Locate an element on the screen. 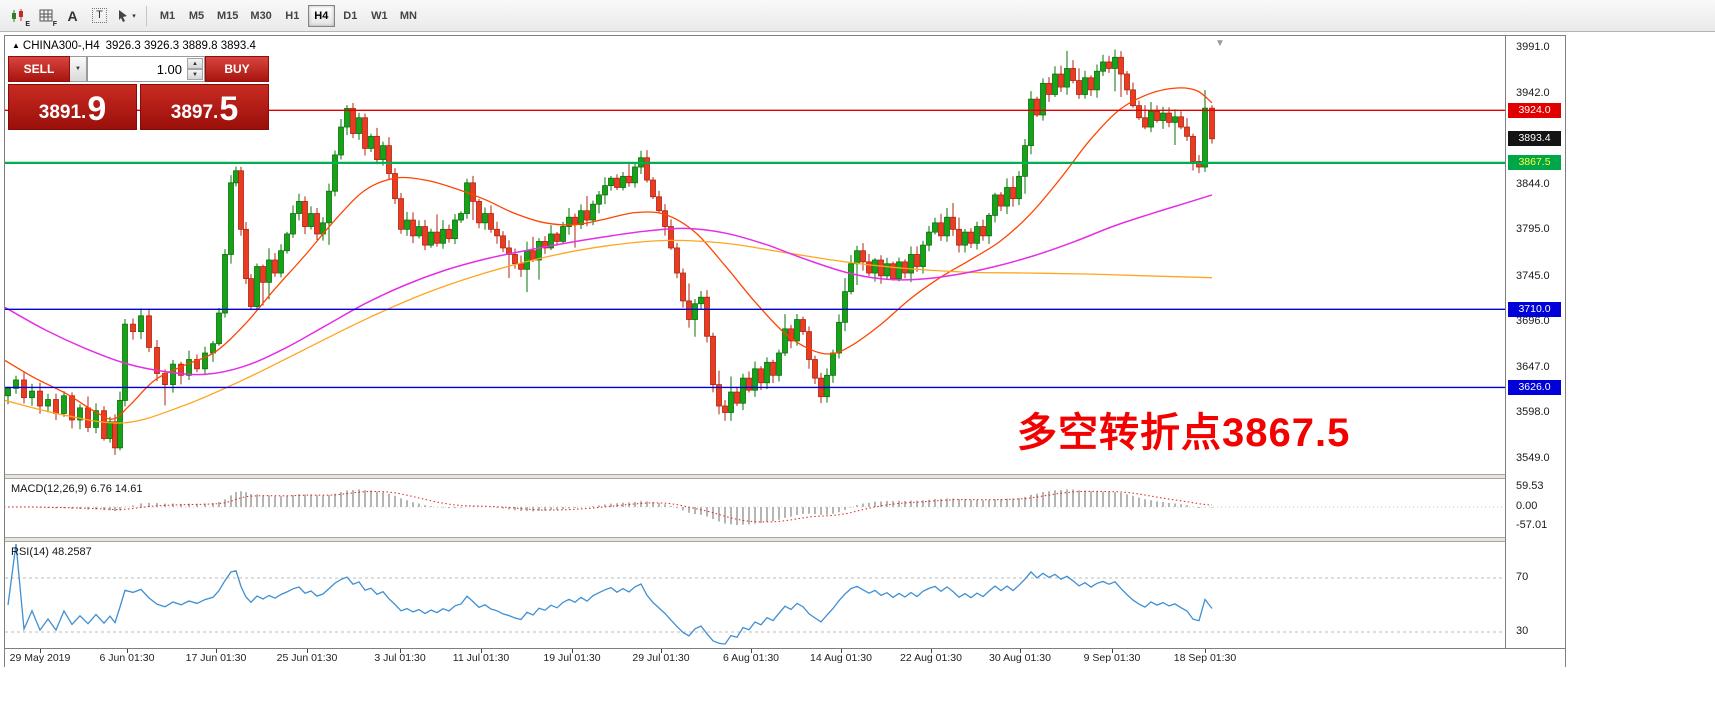 The height and width of the screenshot is (727, 1715). grid-icon is located at coordinates (45, 15).